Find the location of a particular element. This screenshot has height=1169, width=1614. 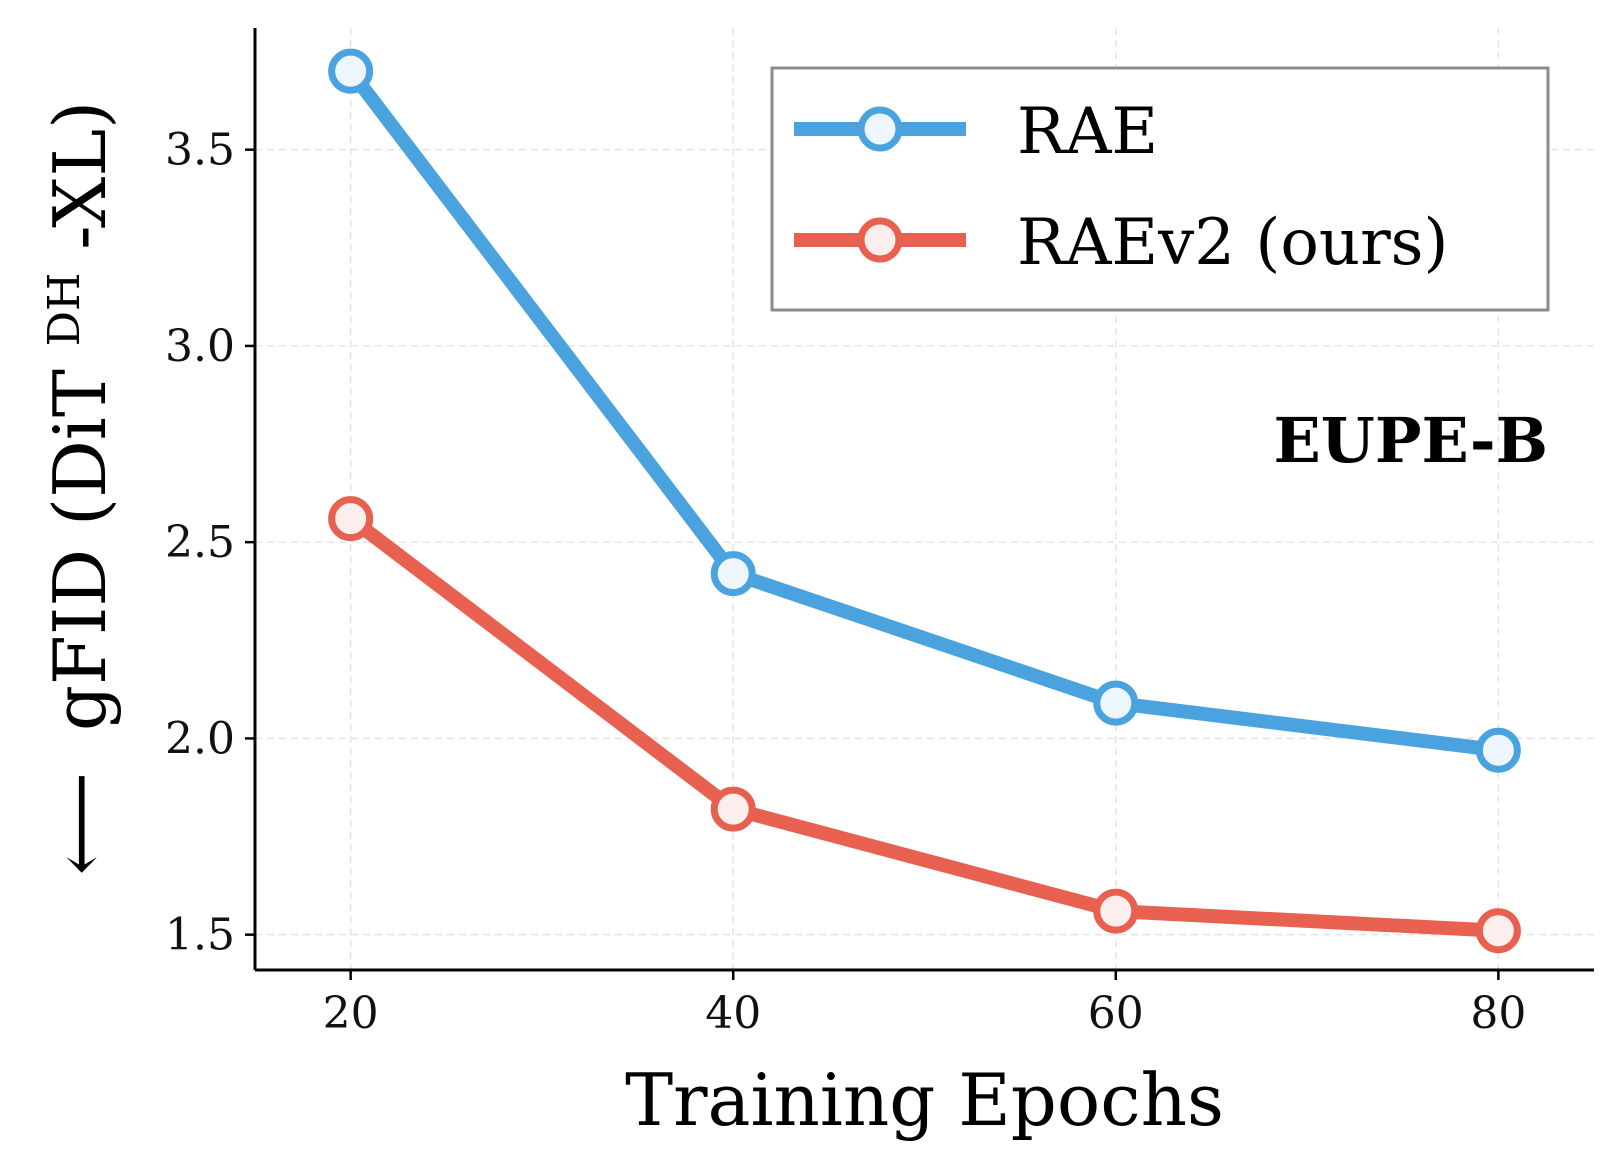

legend: RAE RAEv2 (ours) is located at coordinates (1160, 189).